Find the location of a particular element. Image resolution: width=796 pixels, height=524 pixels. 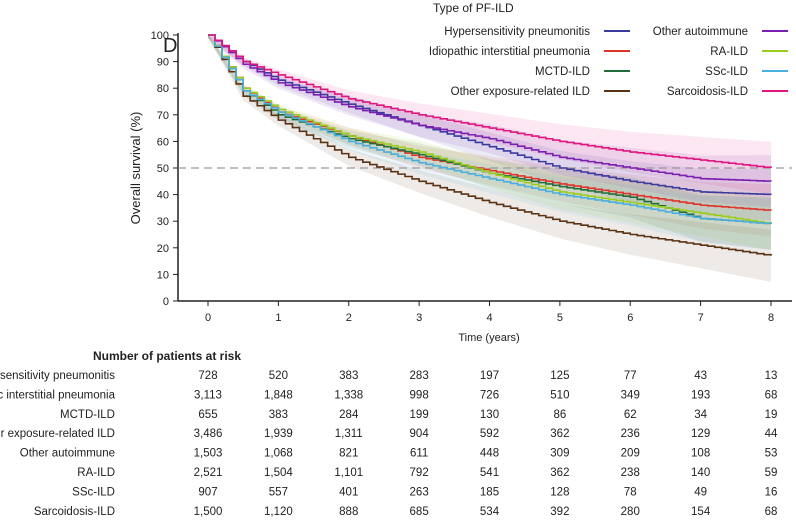

risk-row-label: SSc-ILD is located at coordinates (93, 492).